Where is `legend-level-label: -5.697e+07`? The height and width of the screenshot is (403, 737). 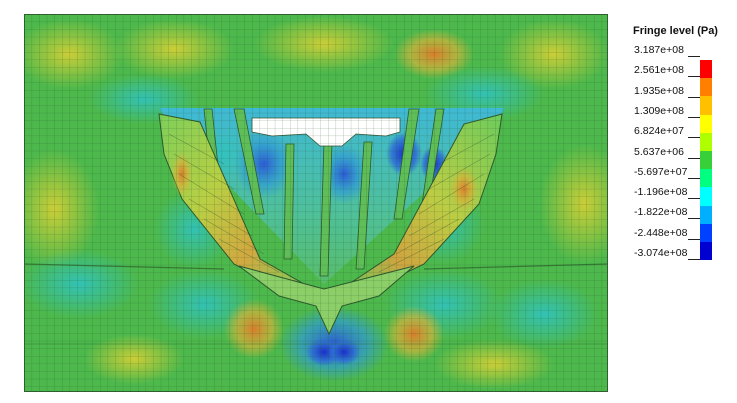 legend-level-label: -5.697e+07 is located at coordinates (661, 171).